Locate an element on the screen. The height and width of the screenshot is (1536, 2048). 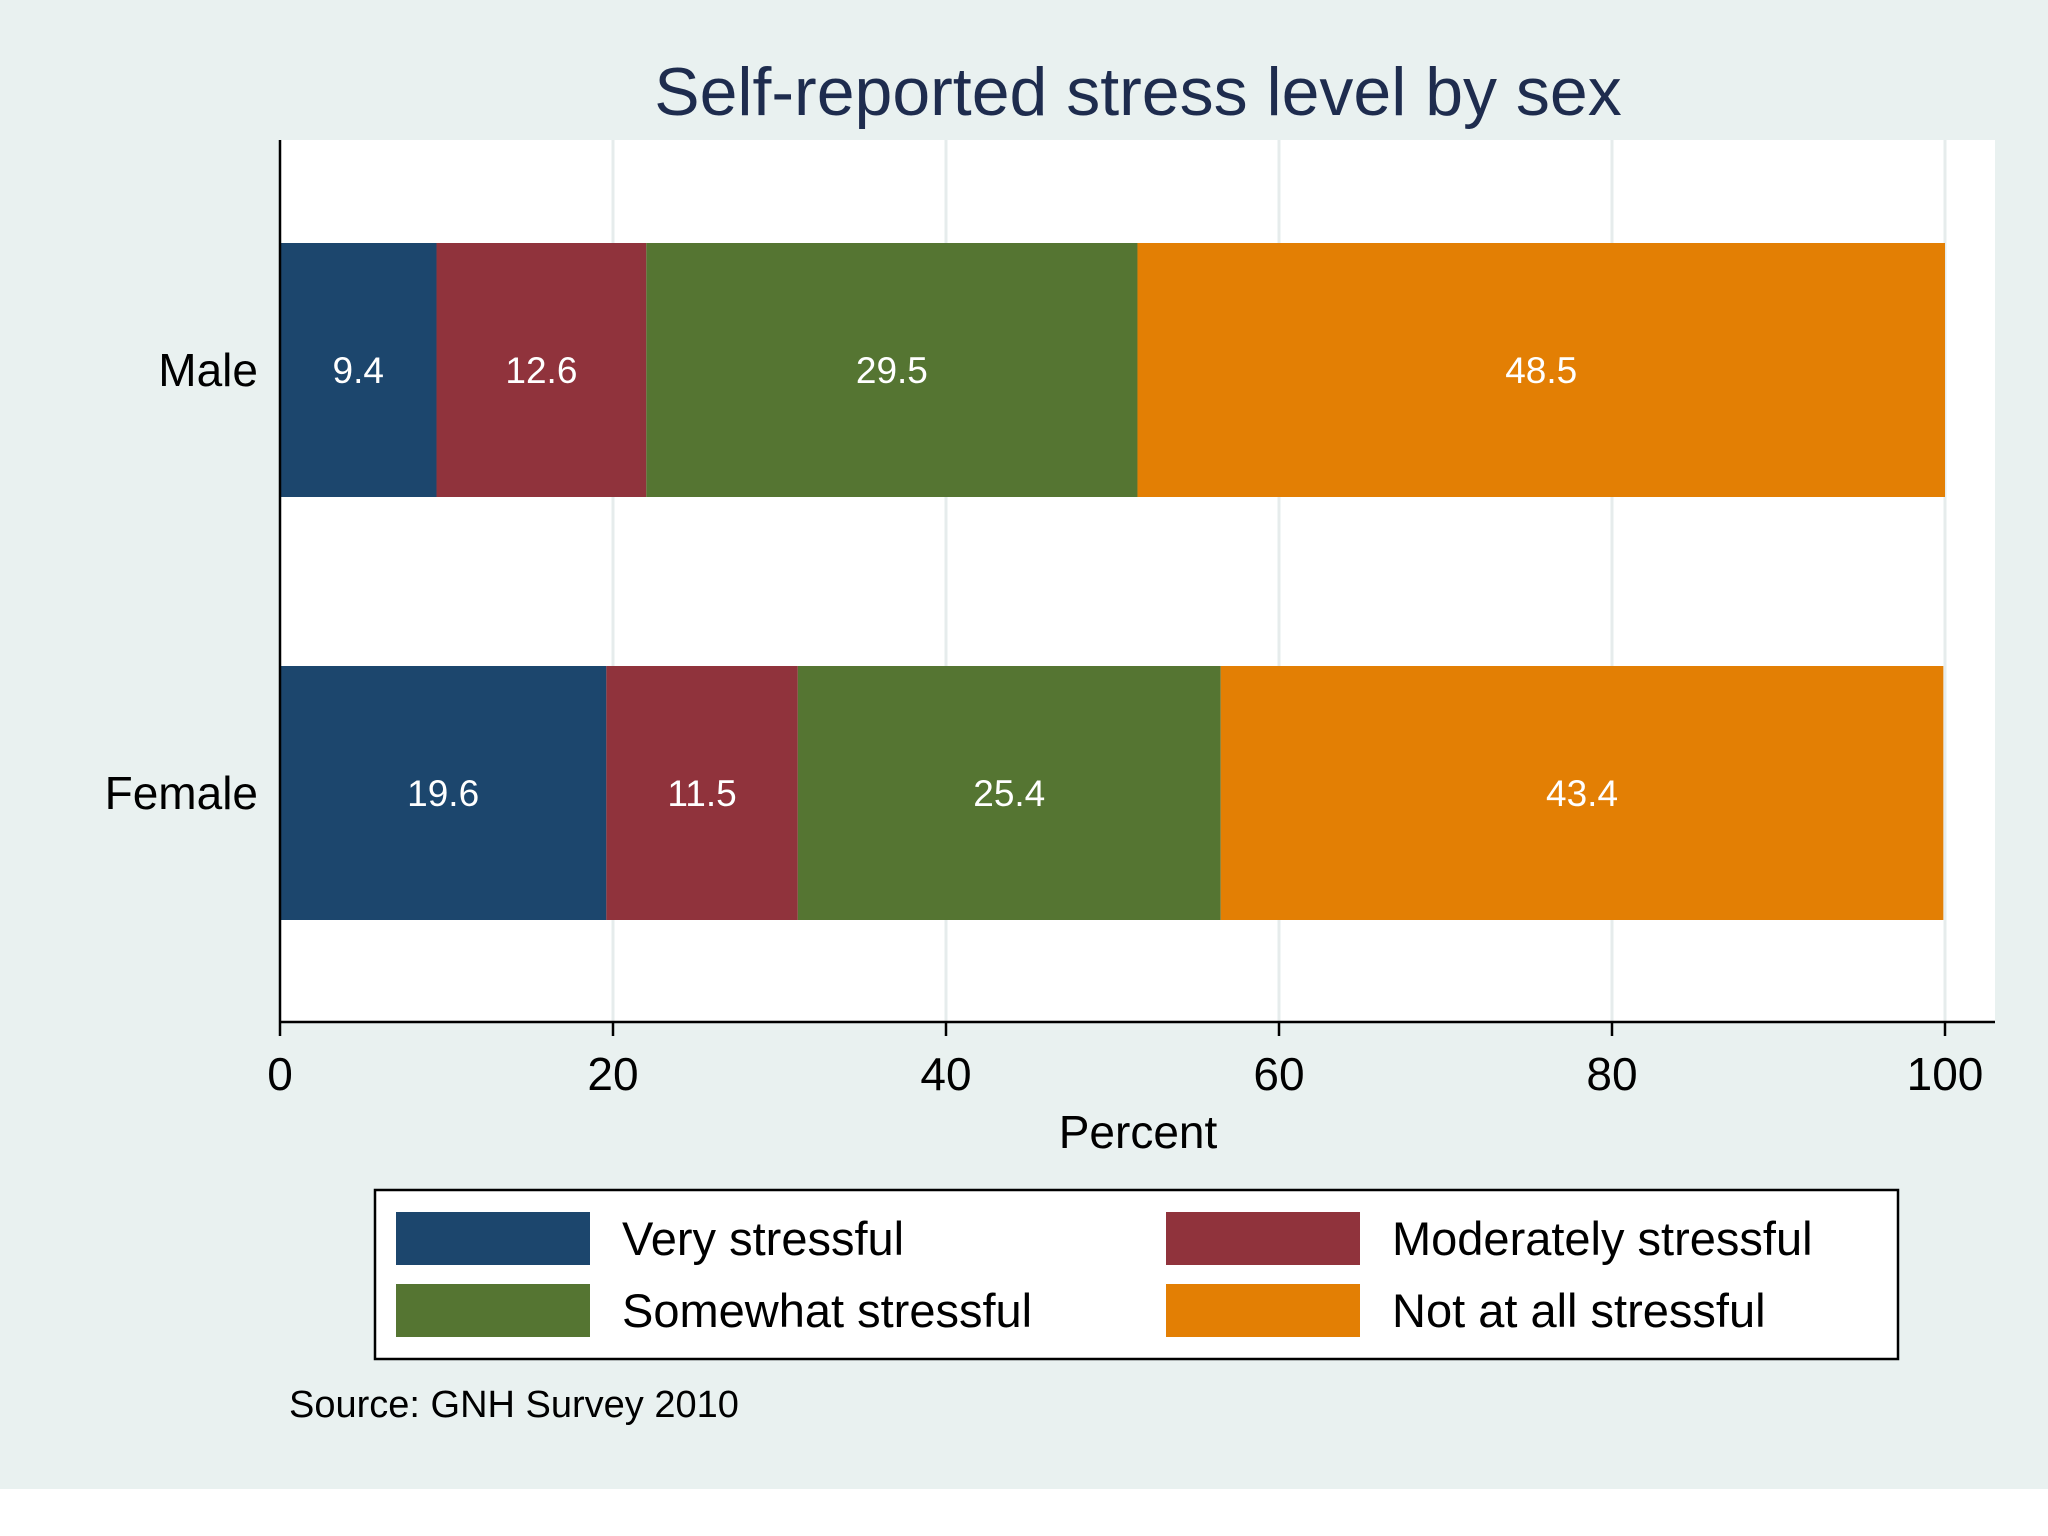
x-tick-label-100: 100 is located at coordinates (1945, 1074).